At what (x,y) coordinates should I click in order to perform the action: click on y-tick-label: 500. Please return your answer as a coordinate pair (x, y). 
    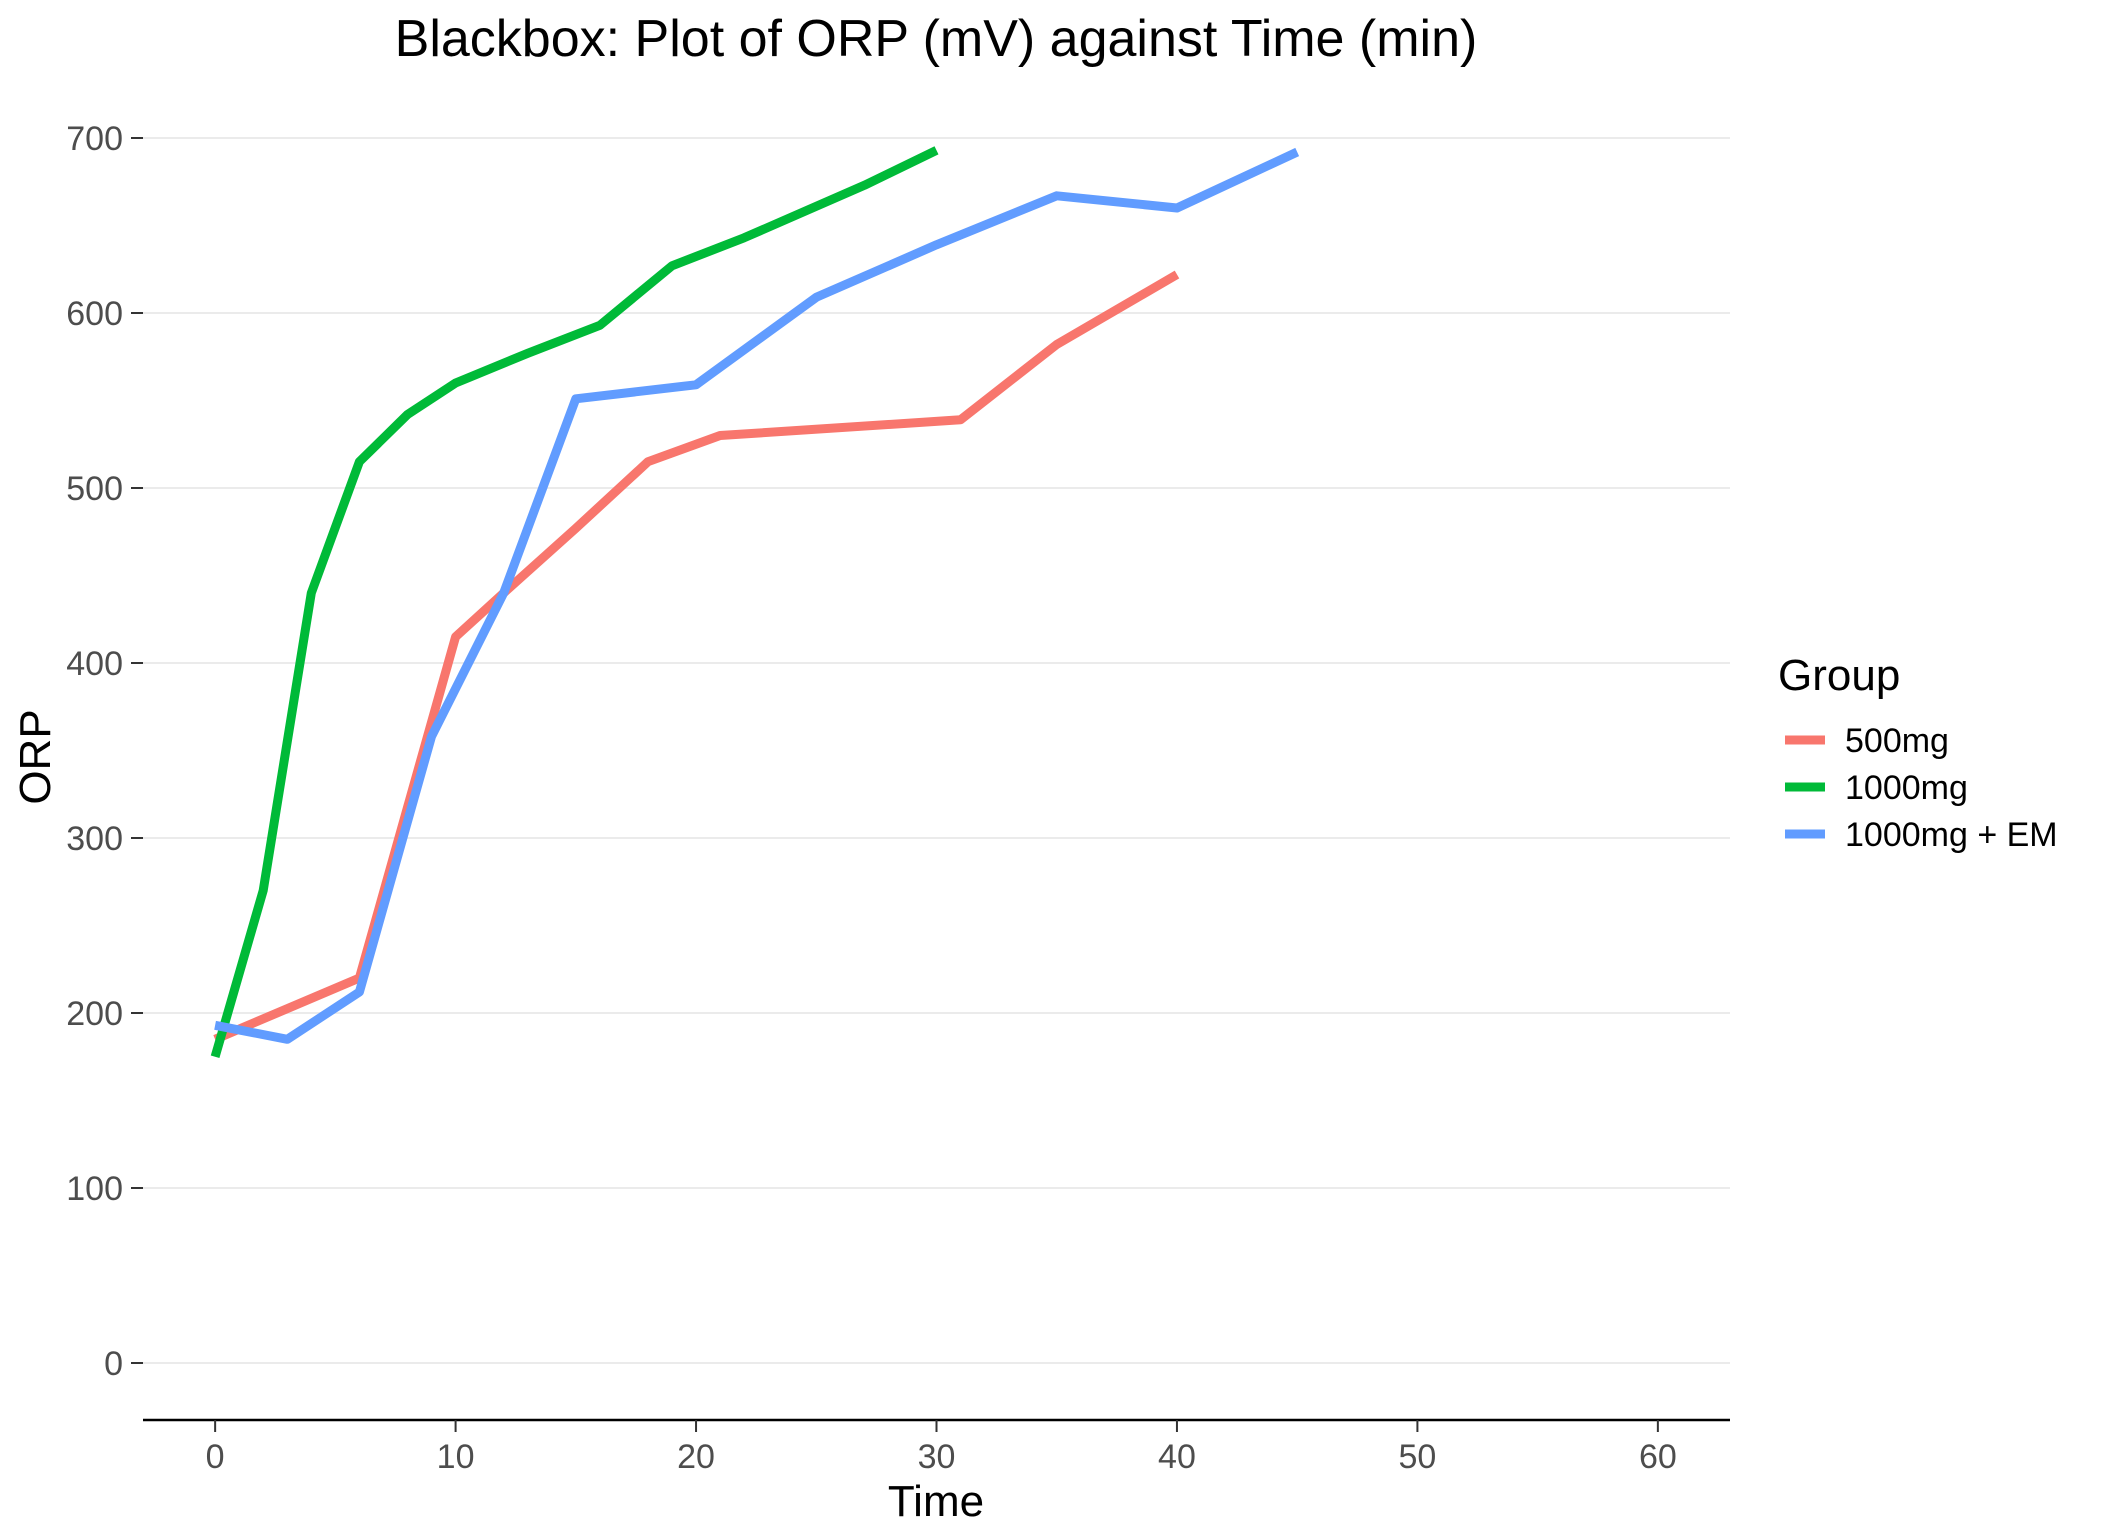
    Looking at the image, I should click on (94, 489).